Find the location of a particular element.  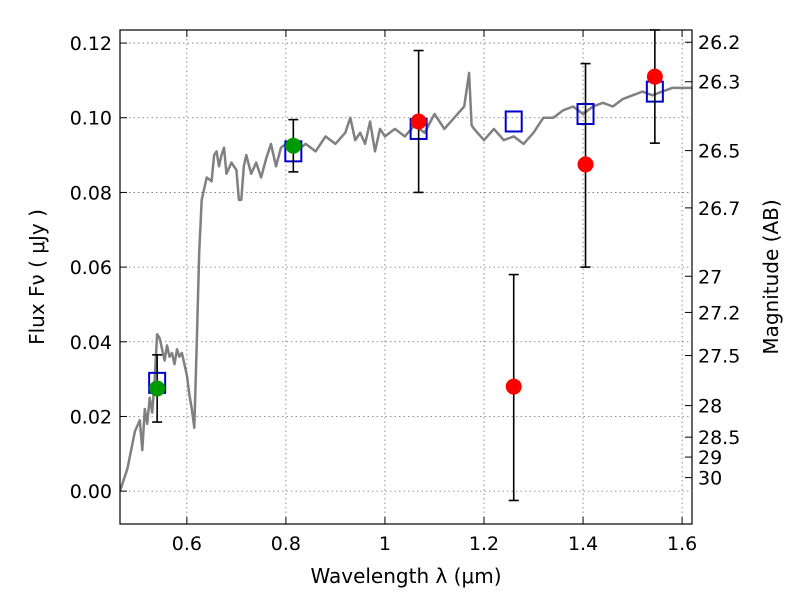

x-tick-label: 0.6 is located at coordinates (187, 544).